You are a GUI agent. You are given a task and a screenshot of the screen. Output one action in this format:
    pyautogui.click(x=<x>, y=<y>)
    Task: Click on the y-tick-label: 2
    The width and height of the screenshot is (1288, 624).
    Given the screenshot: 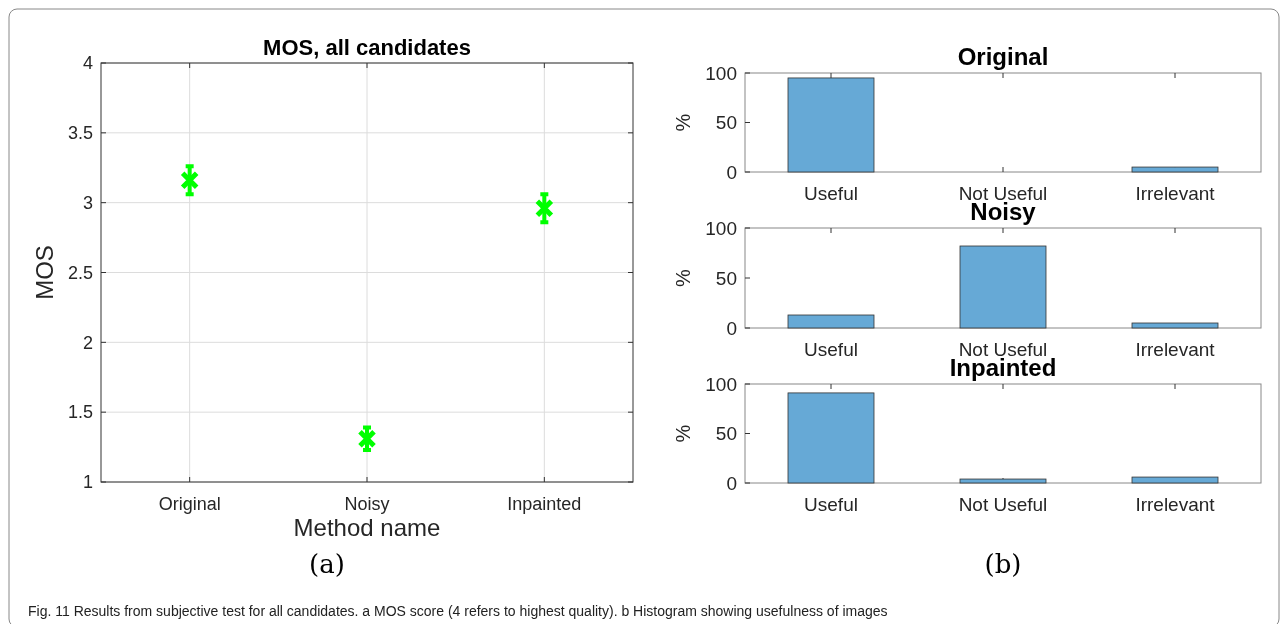 What is the action you would take?
    pyautogui.click(x=87, y=342)
    